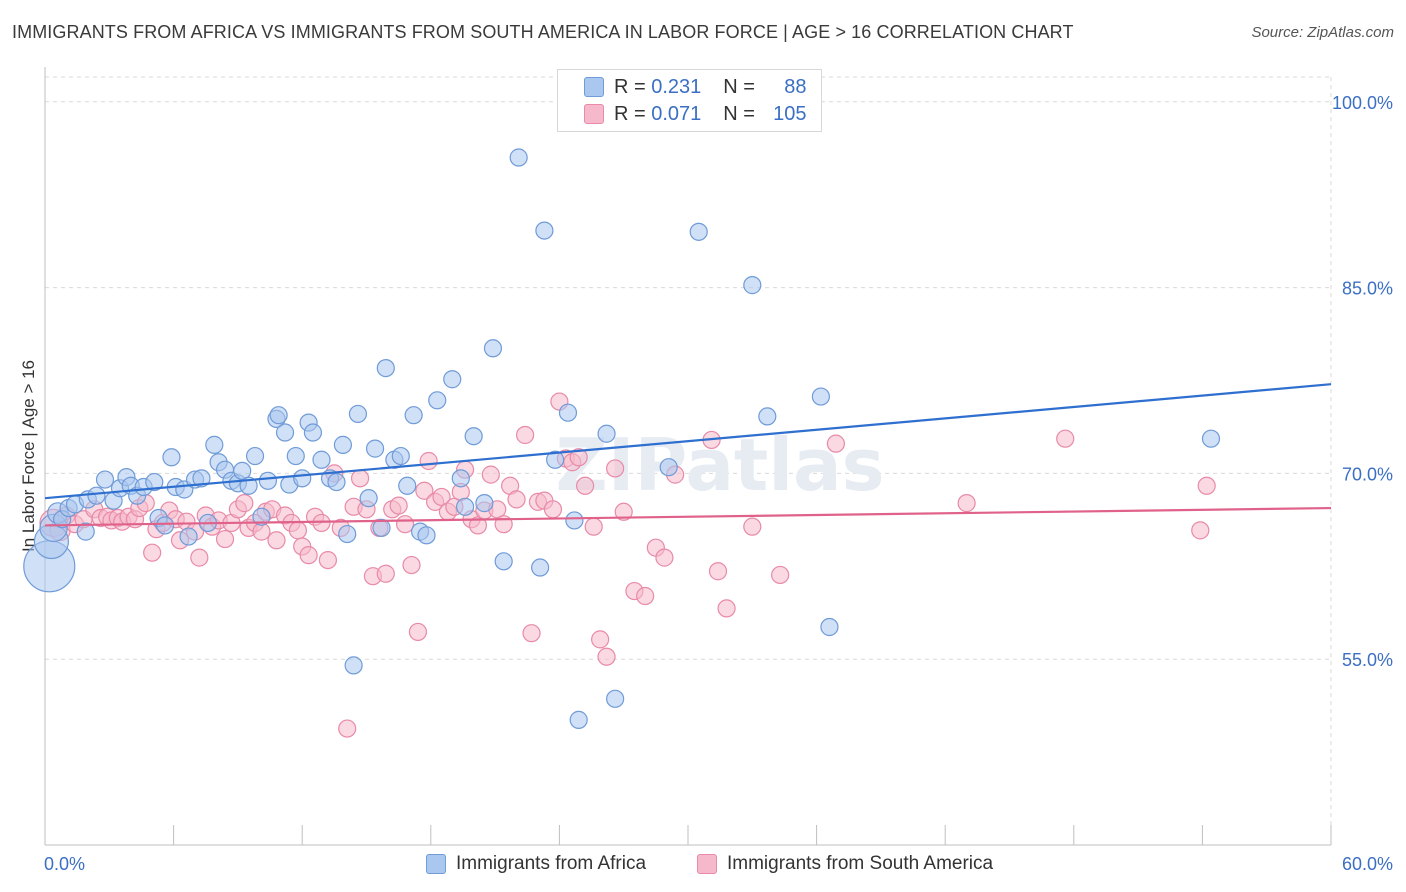 The width and height of the screenshot is (1406, 892). I want to click on correlation-legend: R = 0.231 N = 88 R = 0.071 N = 105, so click(689, 100).